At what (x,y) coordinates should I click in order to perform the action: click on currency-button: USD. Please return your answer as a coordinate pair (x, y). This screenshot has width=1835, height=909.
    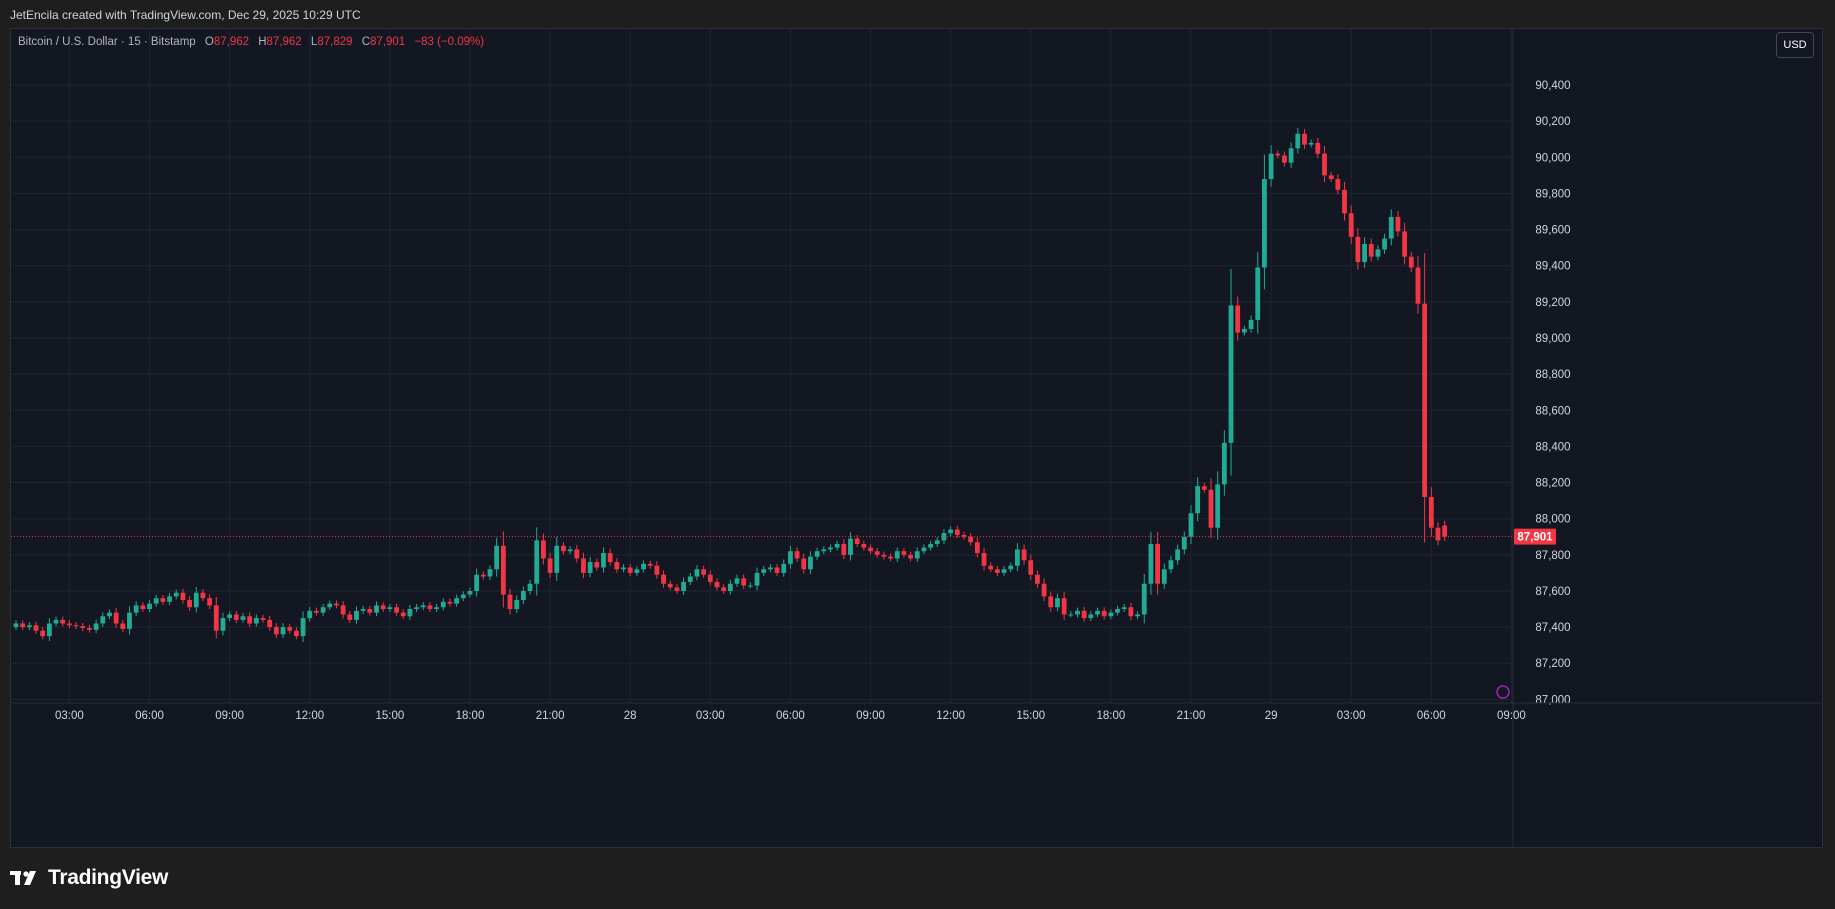
    Looking at the image, I should click on (1795, 45).